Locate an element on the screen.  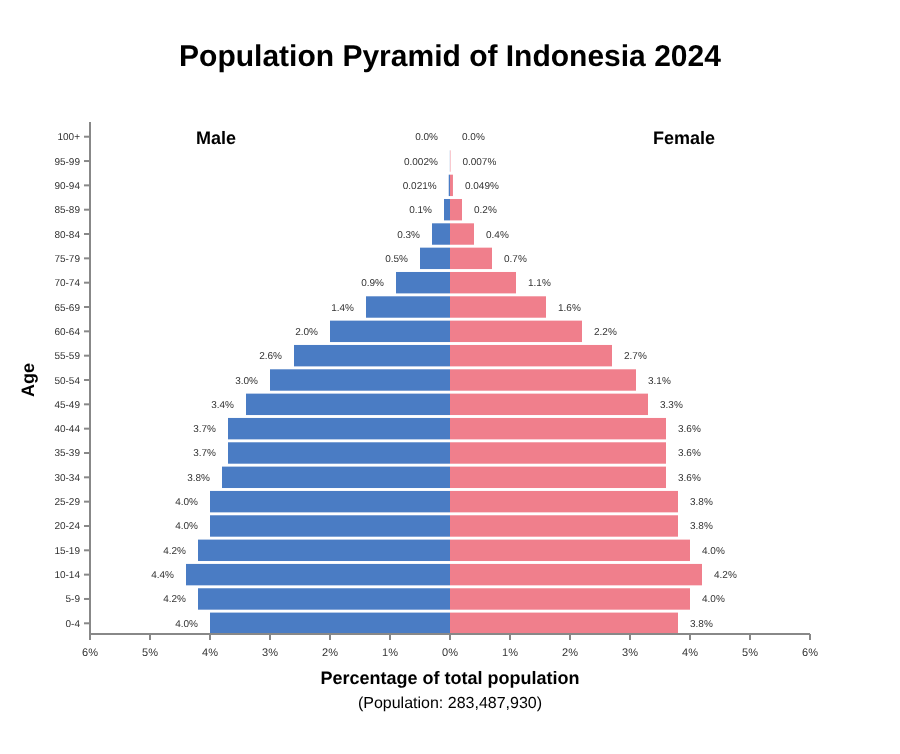
chart-subtitle: Male is located at coordinates (216, 138).